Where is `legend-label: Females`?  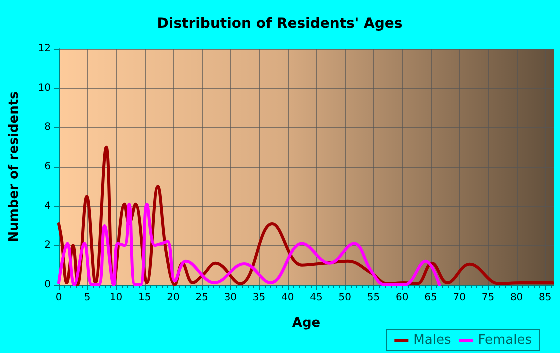
legend-label: Females is located at coordinates (505, 340).